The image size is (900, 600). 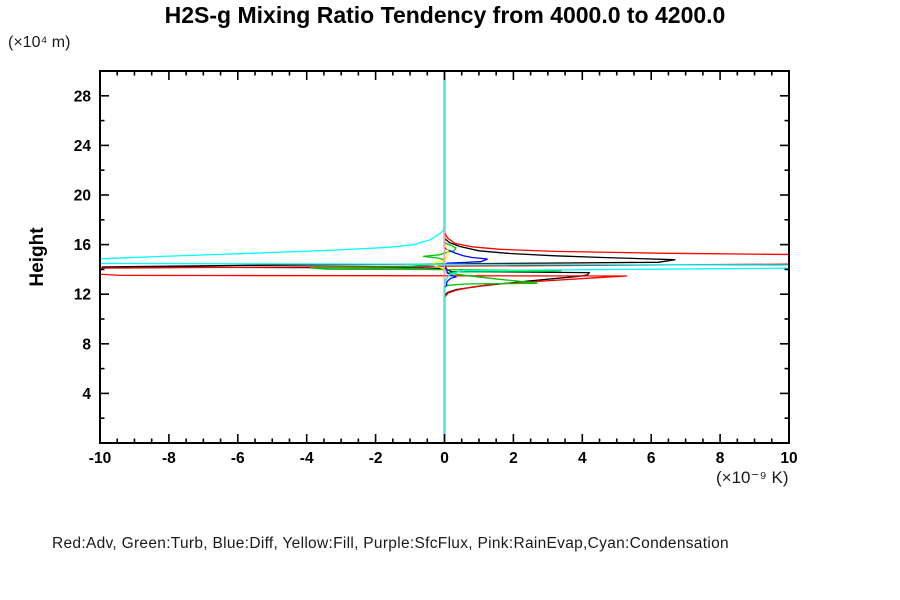 What do you see at coordinates (376, 458) in the screenshot?
I see `x-tick-label: -2` at bounding box center [376, 458].